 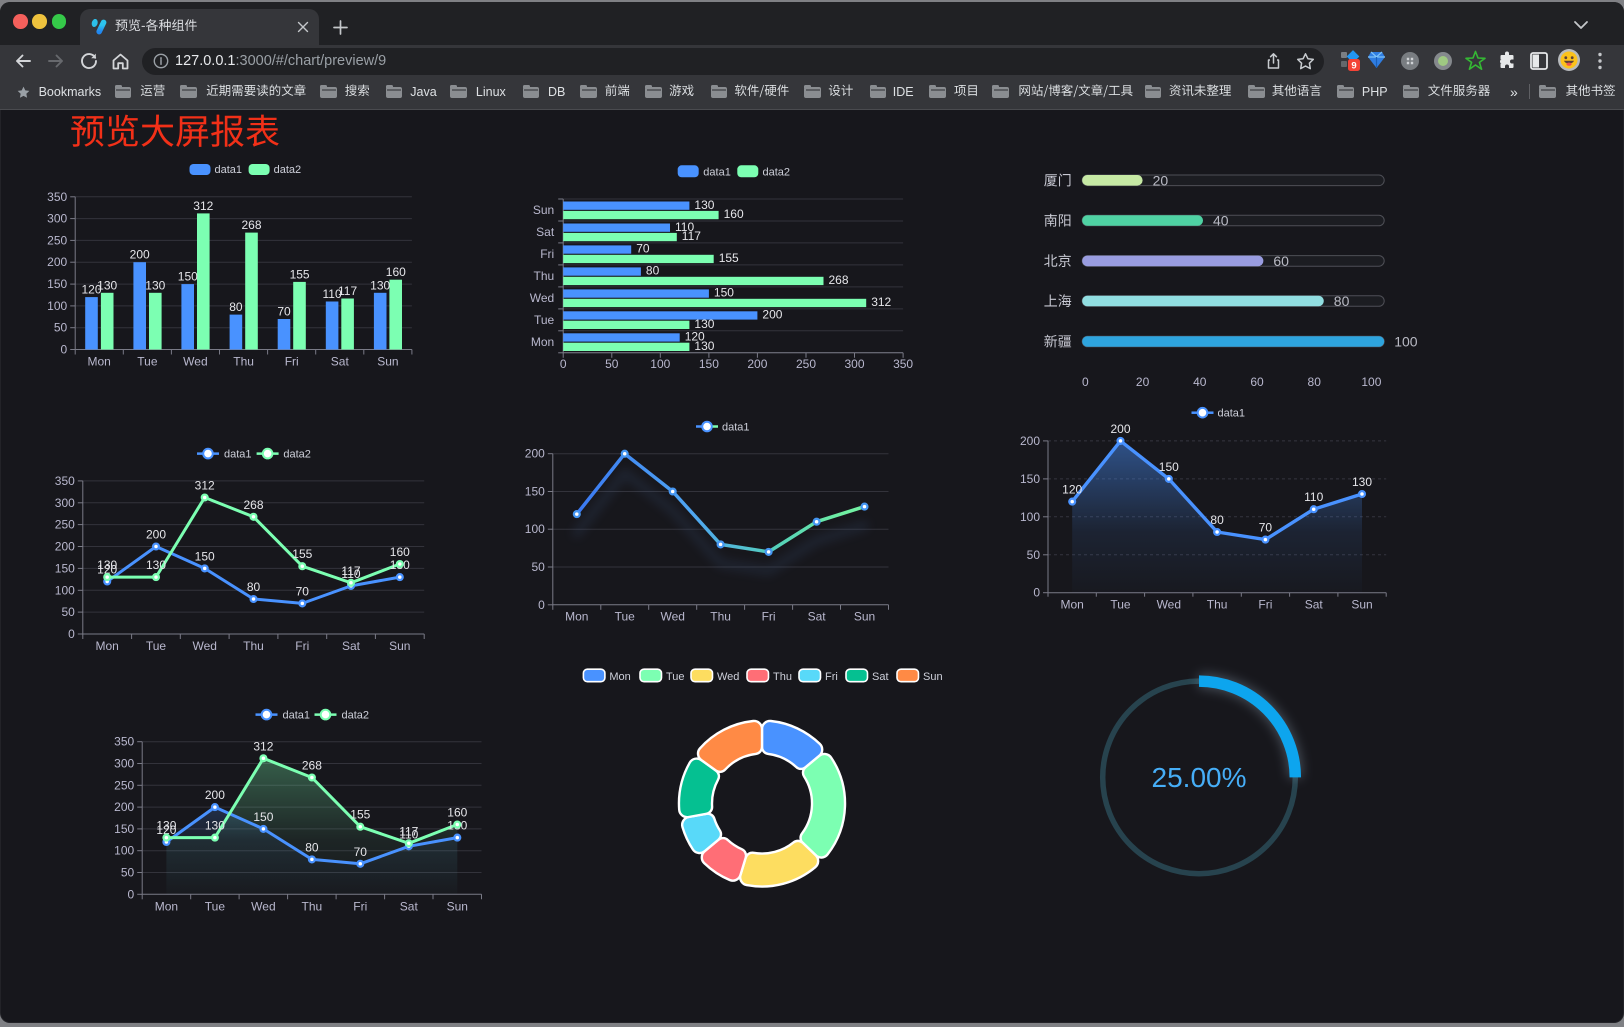 I want to click on svg-text: 40, so click(x=1221, y=221).